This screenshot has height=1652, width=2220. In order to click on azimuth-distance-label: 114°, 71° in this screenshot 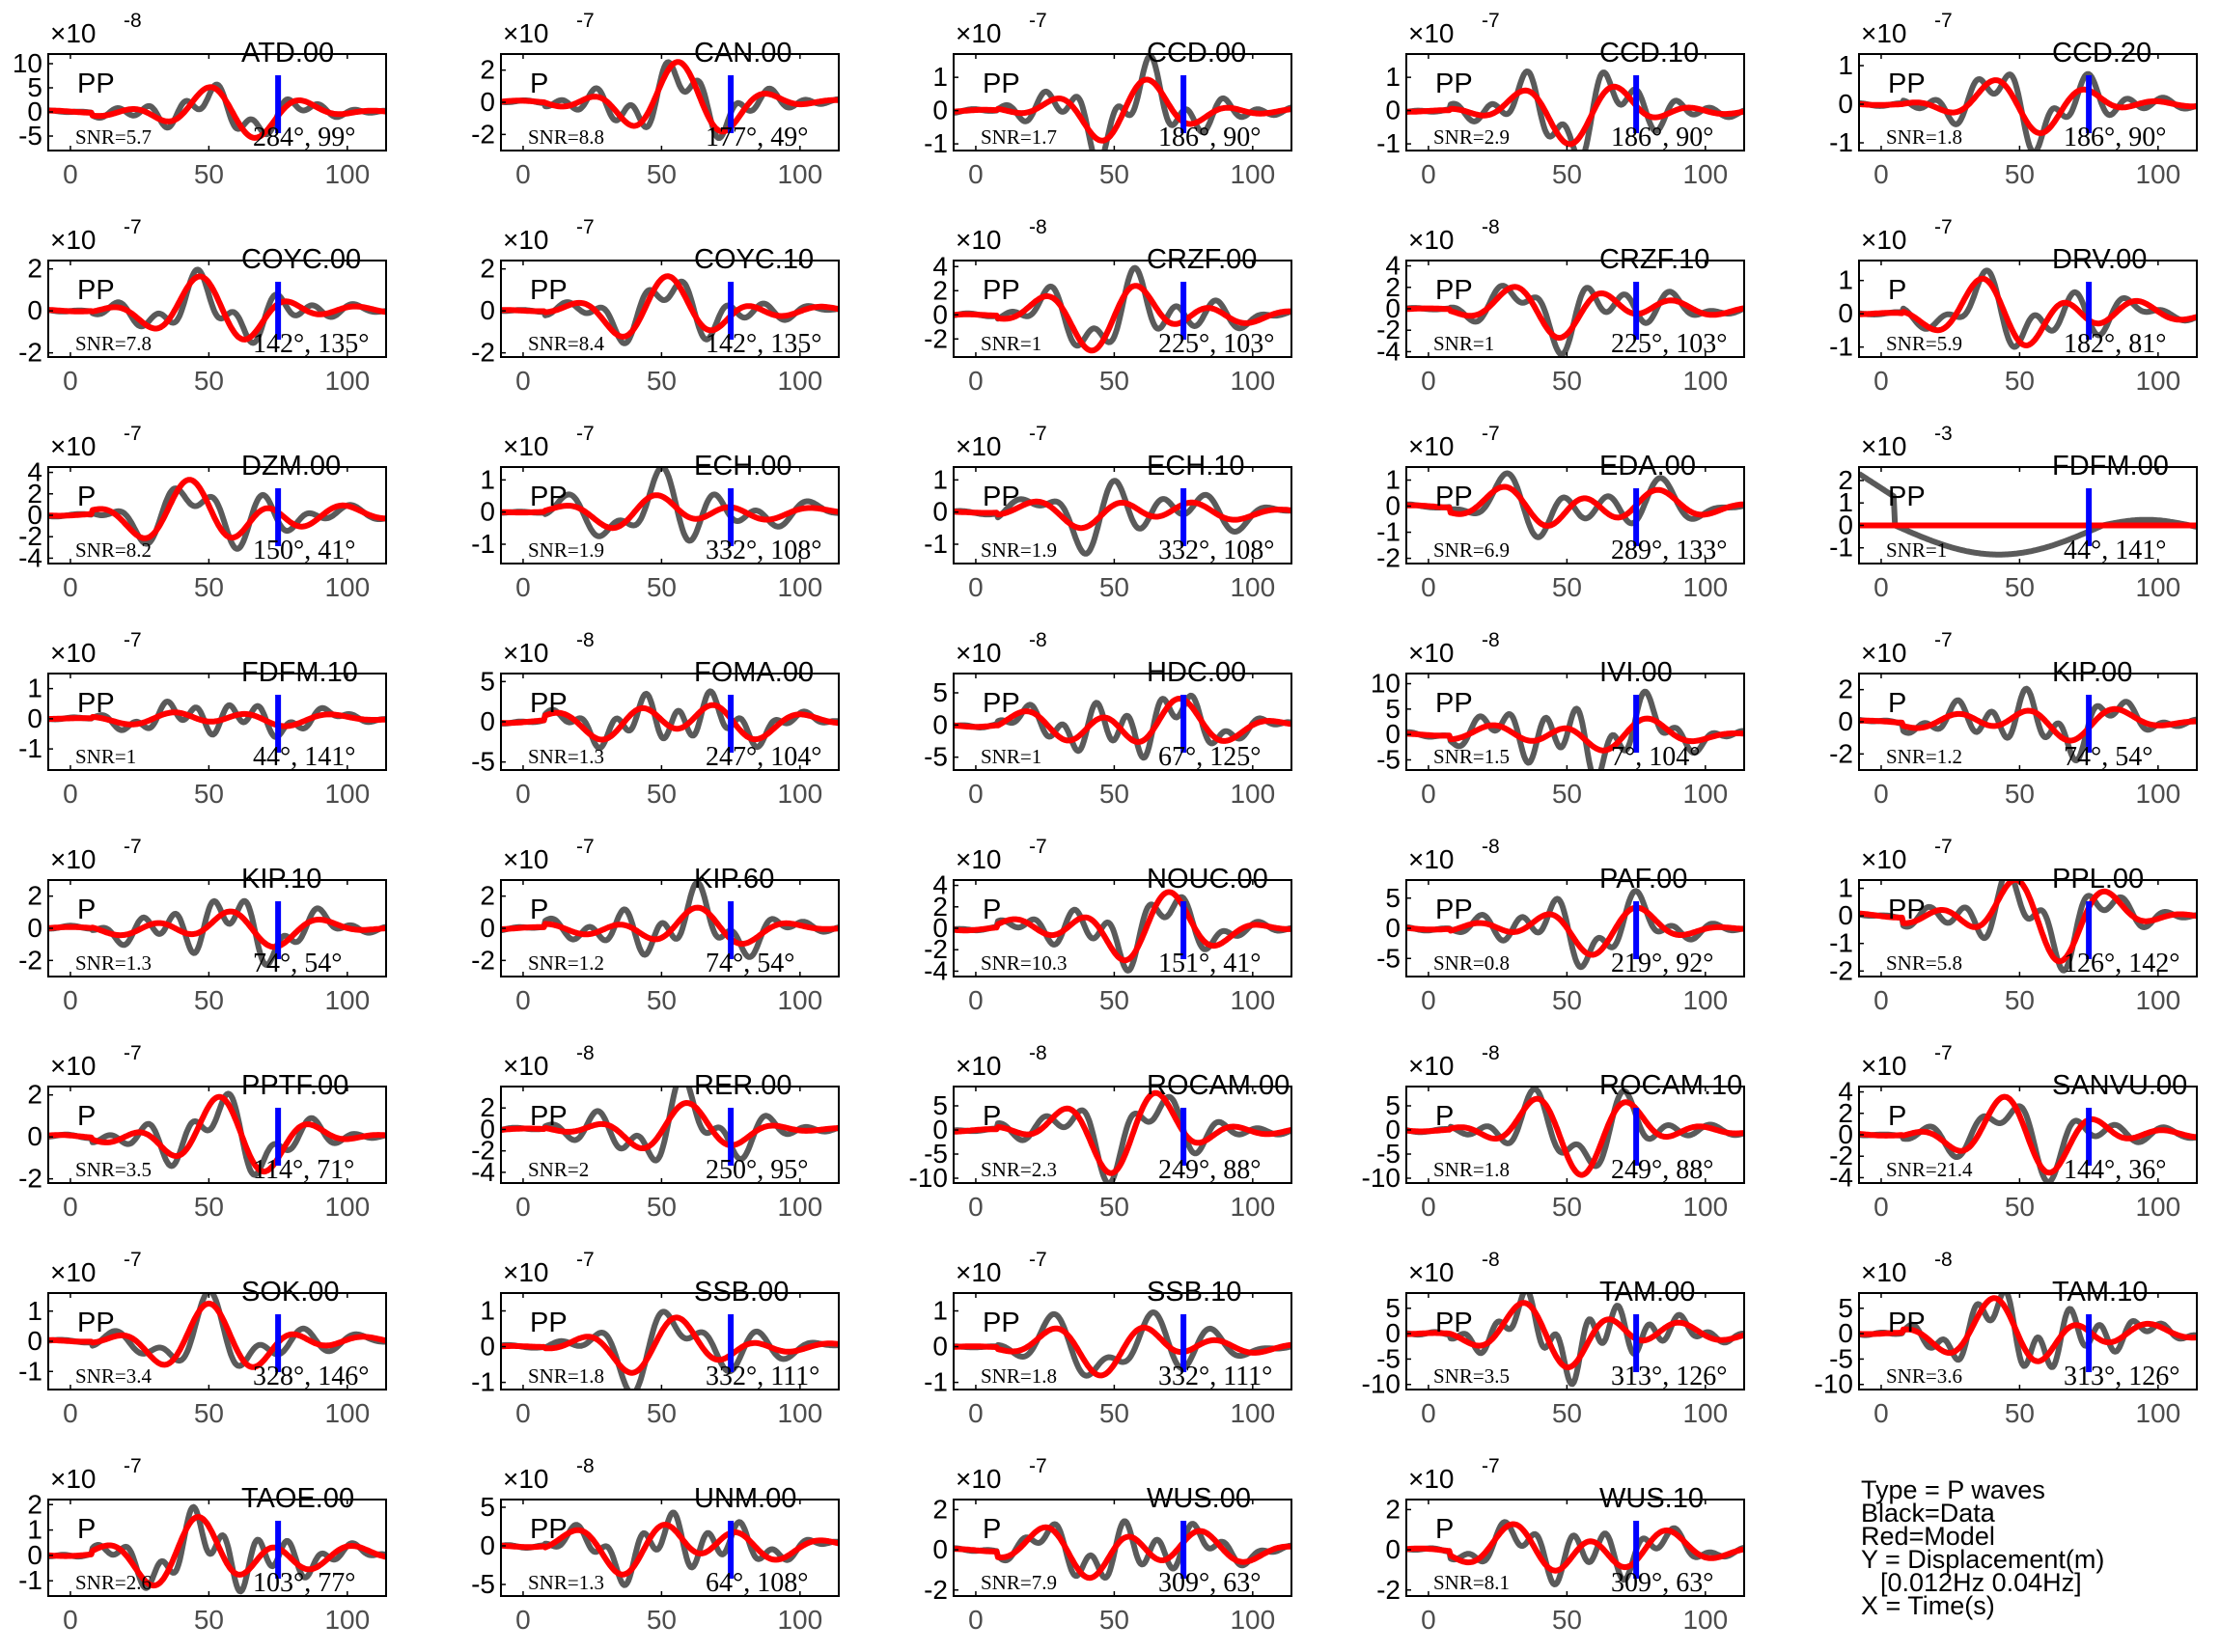, I will do `click(303, 1170)`.